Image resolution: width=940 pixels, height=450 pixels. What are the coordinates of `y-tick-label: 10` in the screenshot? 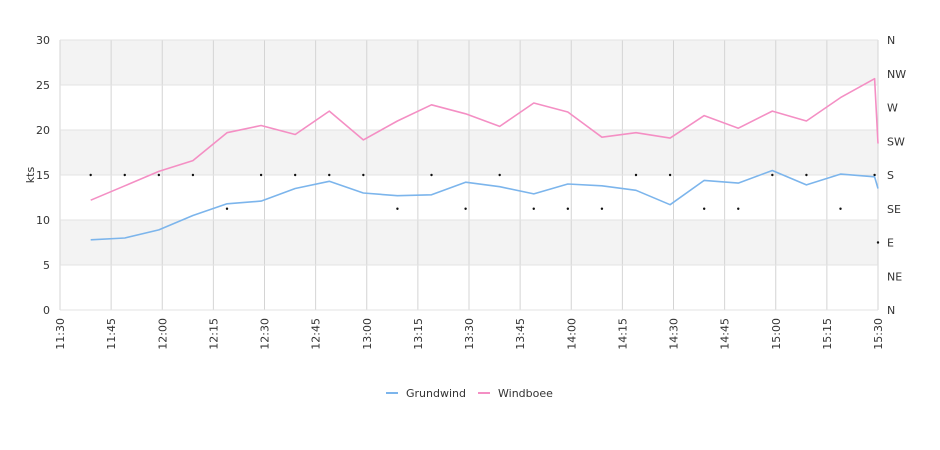 It's located at (43, 220).